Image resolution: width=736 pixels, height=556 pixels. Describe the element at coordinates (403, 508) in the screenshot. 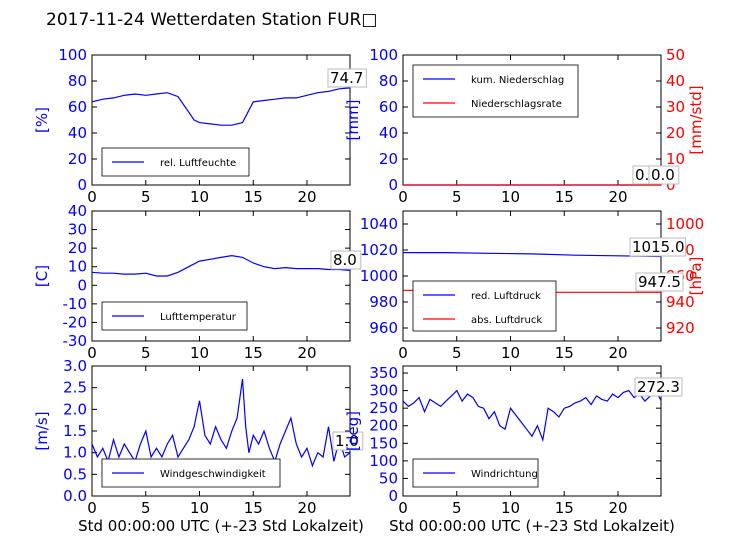

I see `panel-wind-direction-xtick-label: 0` at that location.